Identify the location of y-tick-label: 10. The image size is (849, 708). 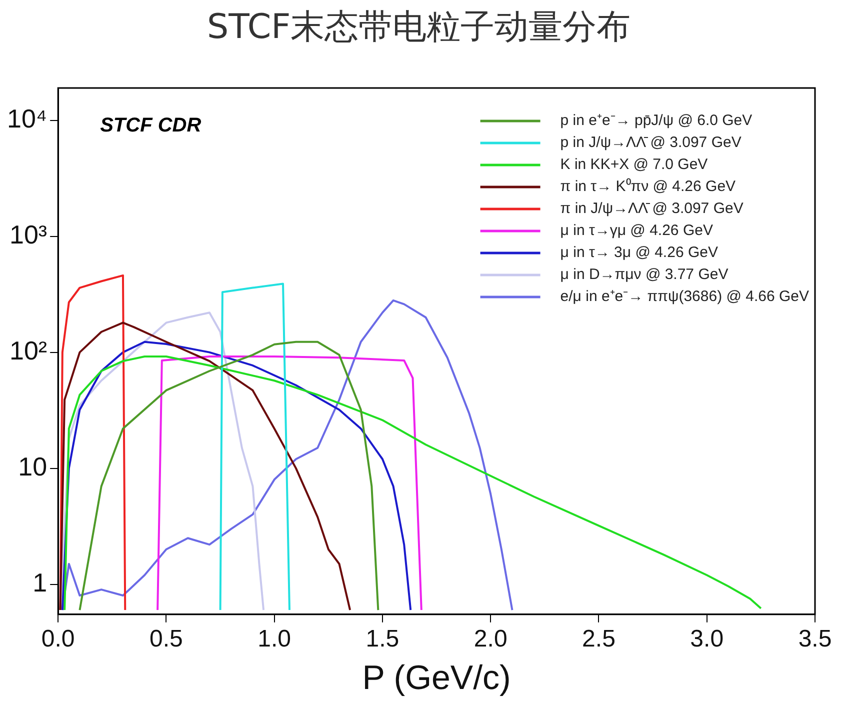
(33, 466).